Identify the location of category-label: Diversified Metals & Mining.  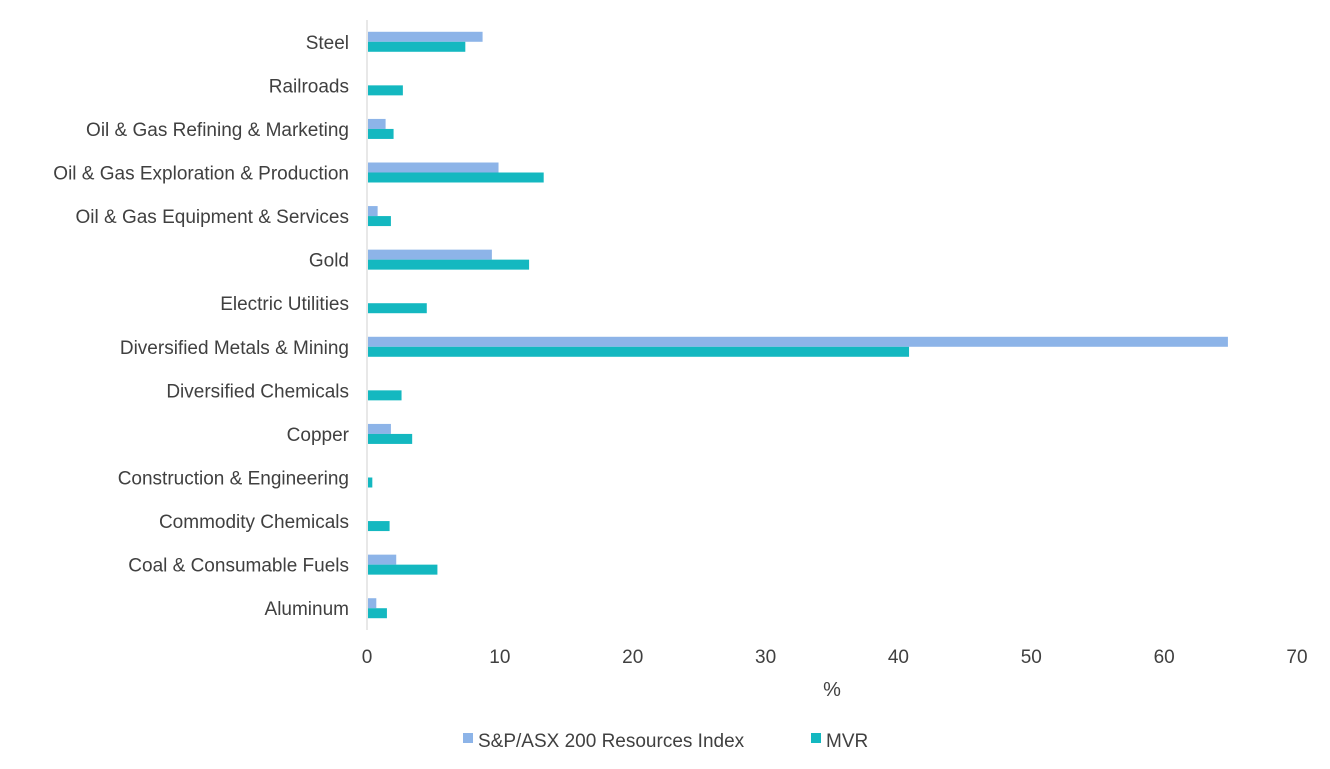
(234, 348).